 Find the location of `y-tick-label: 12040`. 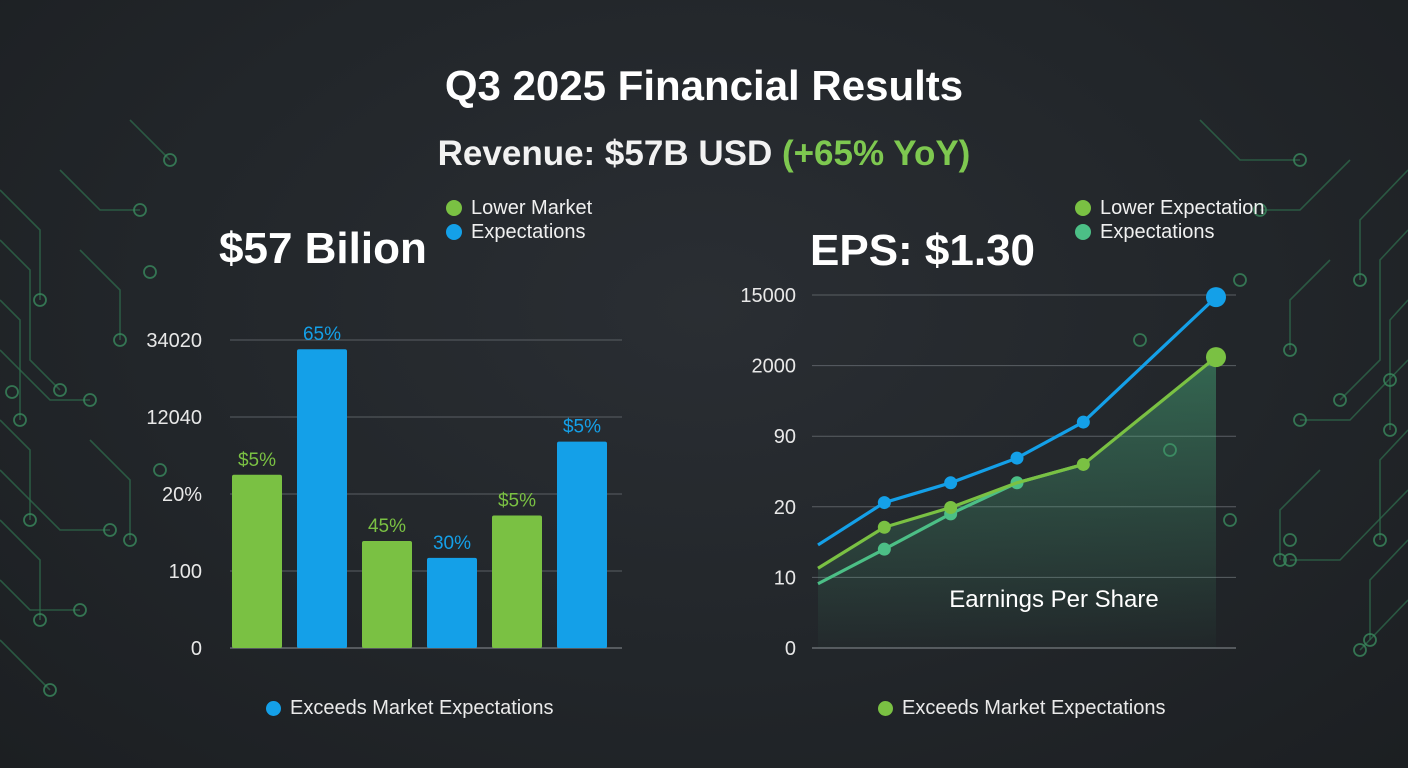

y-tick-label: 12040 is located at coordinates (174, 418).